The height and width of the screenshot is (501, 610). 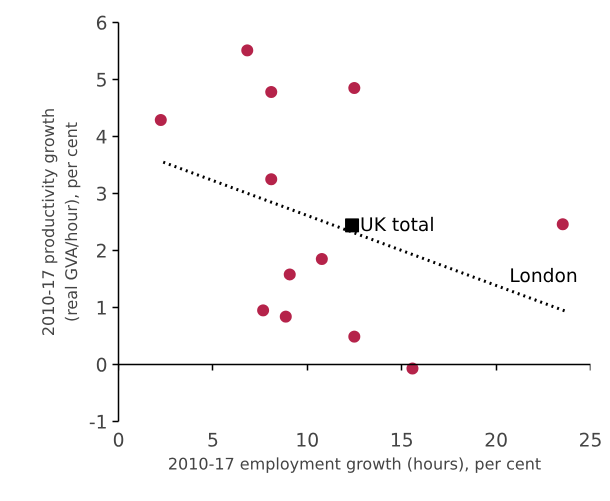 What do you see at coordinates (307, 441) in the screenshot?
I see `x-tick-label: 10` at bounding box center [307, 441].